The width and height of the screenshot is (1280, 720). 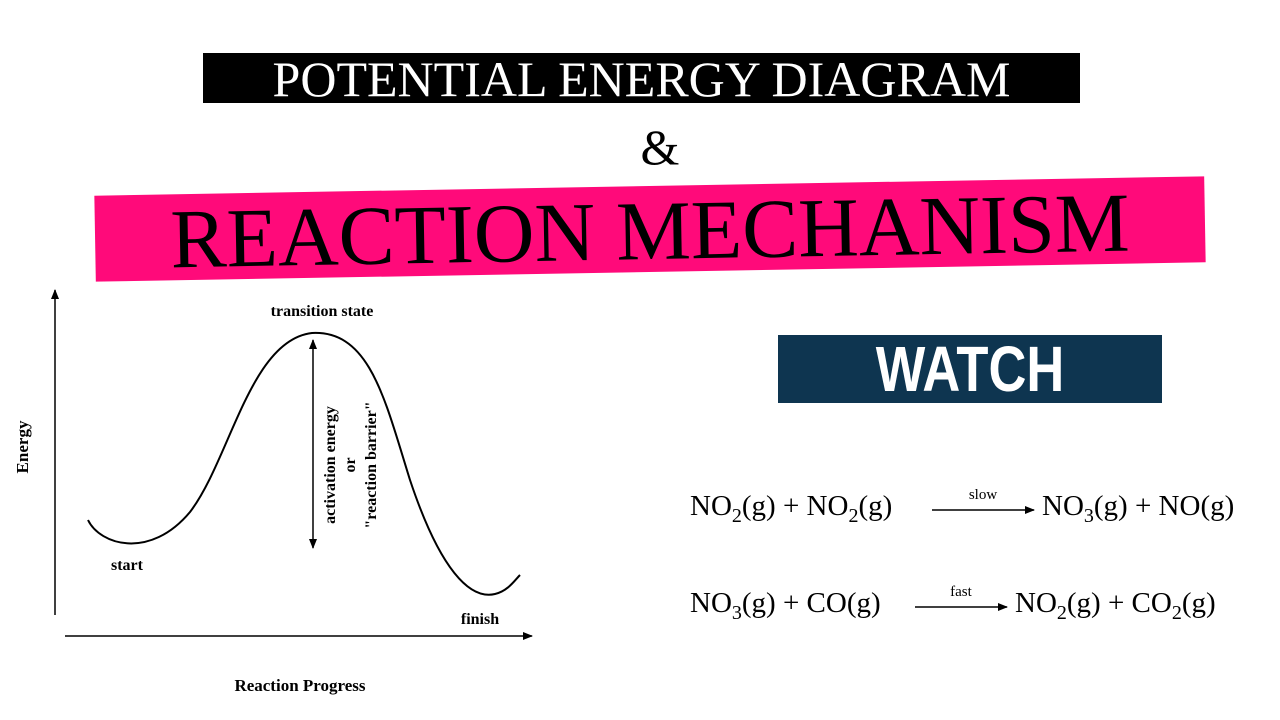 What do you see at coordinates (330, 465) in the screenshot?
I see `barrier-label: activation energy` at bounding box center [330, 465].